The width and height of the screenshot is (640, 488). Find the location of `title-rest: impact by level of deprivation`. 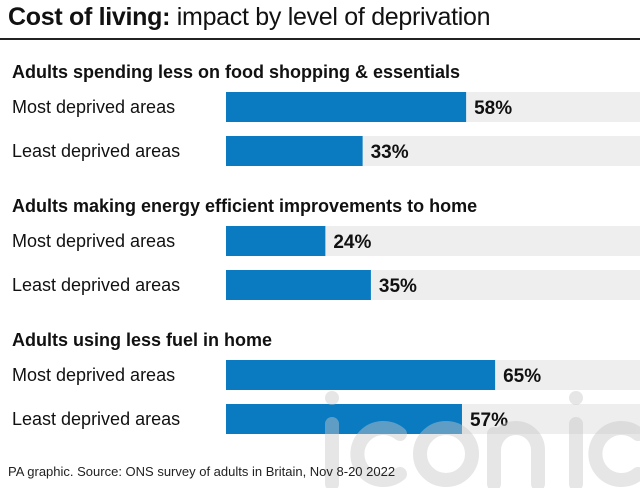

title-rest: impact by level of deprivation is located at coordinates (330, 17).